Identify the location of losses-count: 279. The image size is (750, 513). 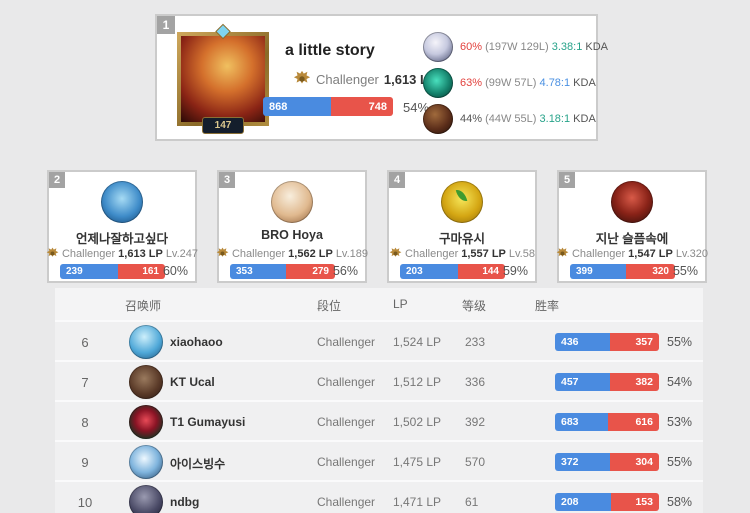
(310, 271).